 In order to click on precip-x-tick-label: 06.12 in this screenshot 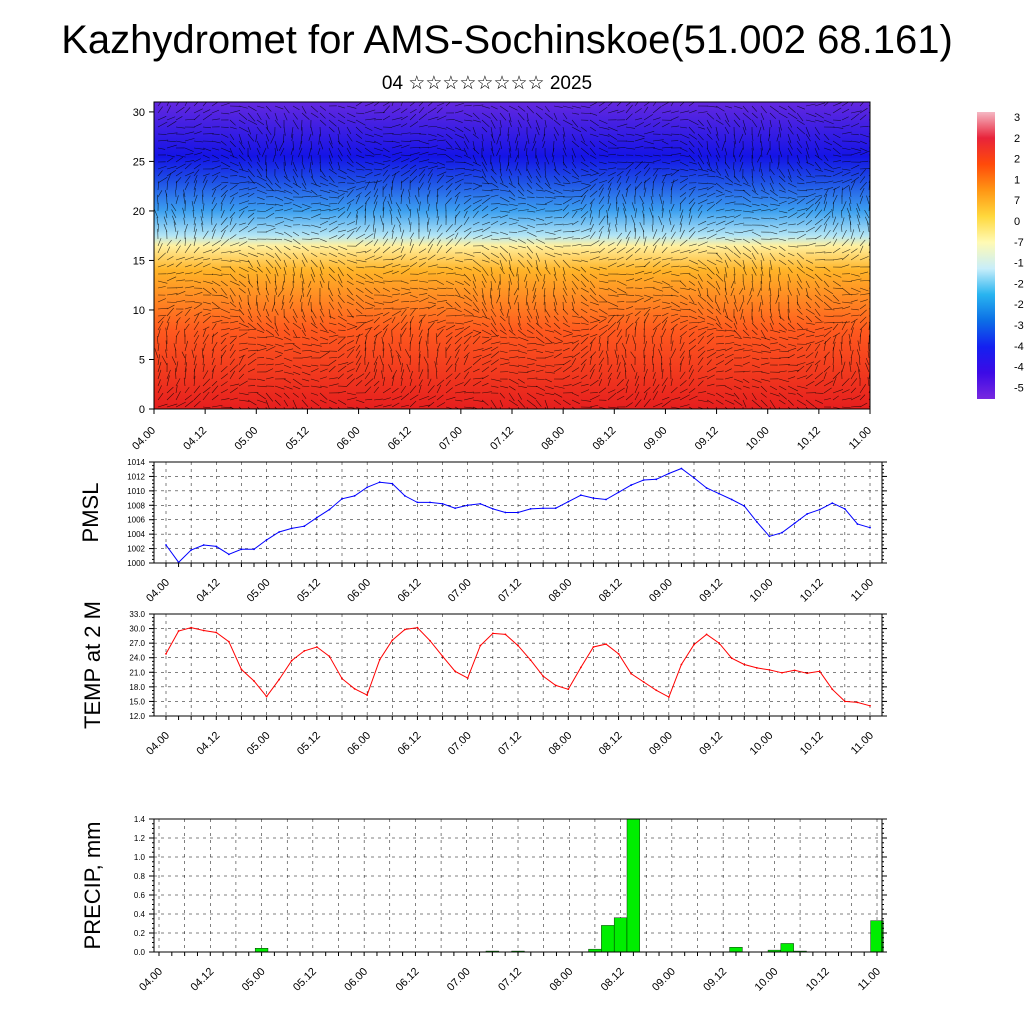, I will do `click(408, 980)`.